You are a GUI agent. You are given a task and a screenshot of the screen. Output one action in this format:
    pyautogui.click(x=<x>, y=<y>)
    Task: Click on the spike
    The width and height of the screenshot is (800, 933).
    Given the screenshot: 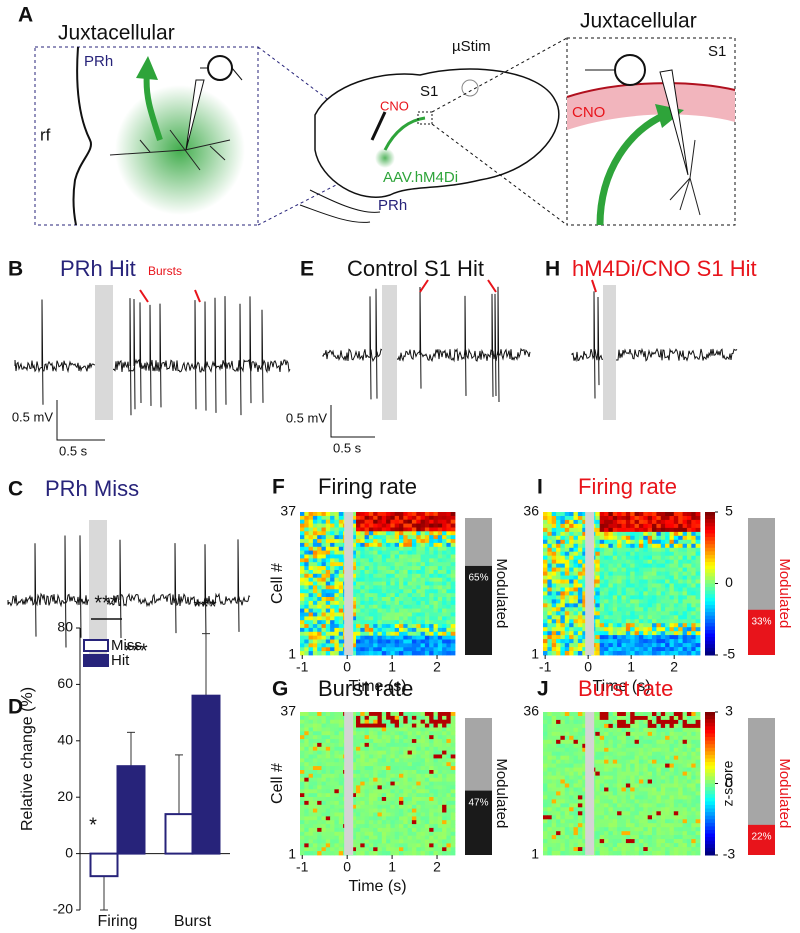 What is the action you would take?
    pyautogui.click(x=35, y=590)
    